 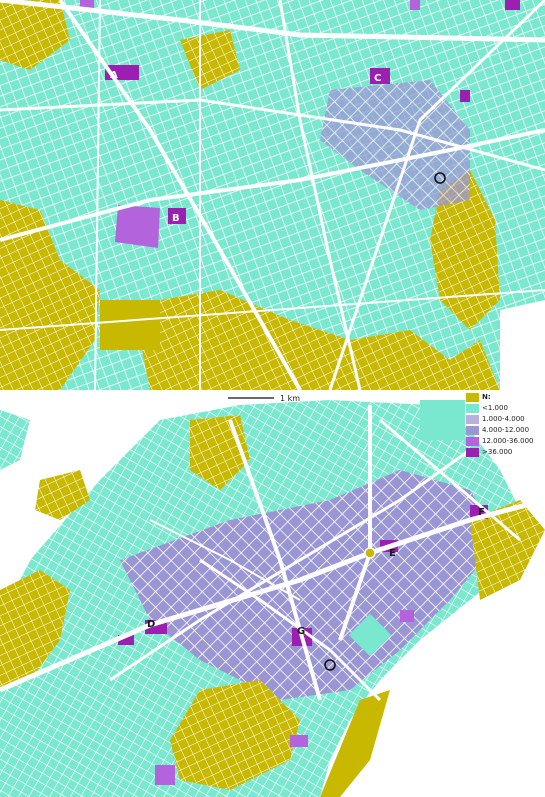 What do you see at coordinates (330, 665) in the screenshot?
I see `bottom-location-circle` at bounding box center [330, 665].